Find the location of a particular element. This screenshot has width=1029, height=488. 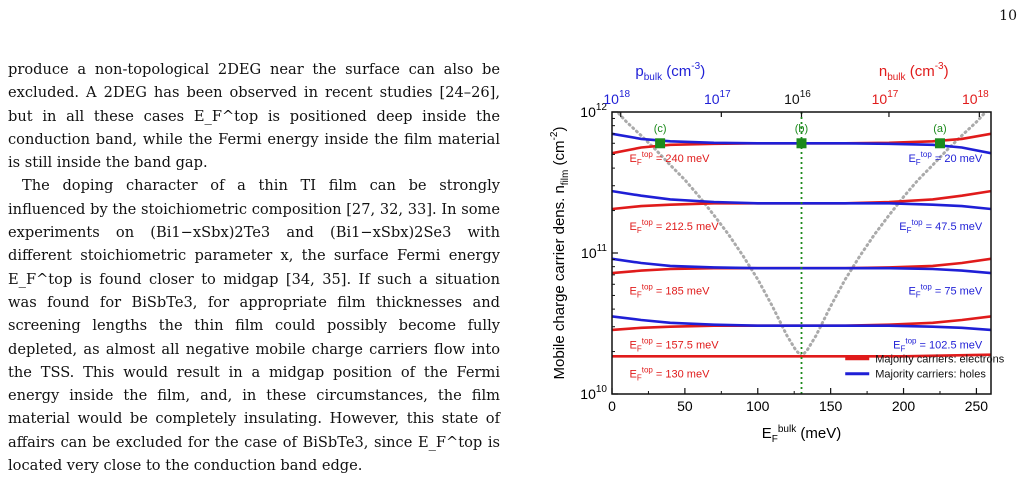

ytick-label-0: 1010 is located at coordinates (593, 393).